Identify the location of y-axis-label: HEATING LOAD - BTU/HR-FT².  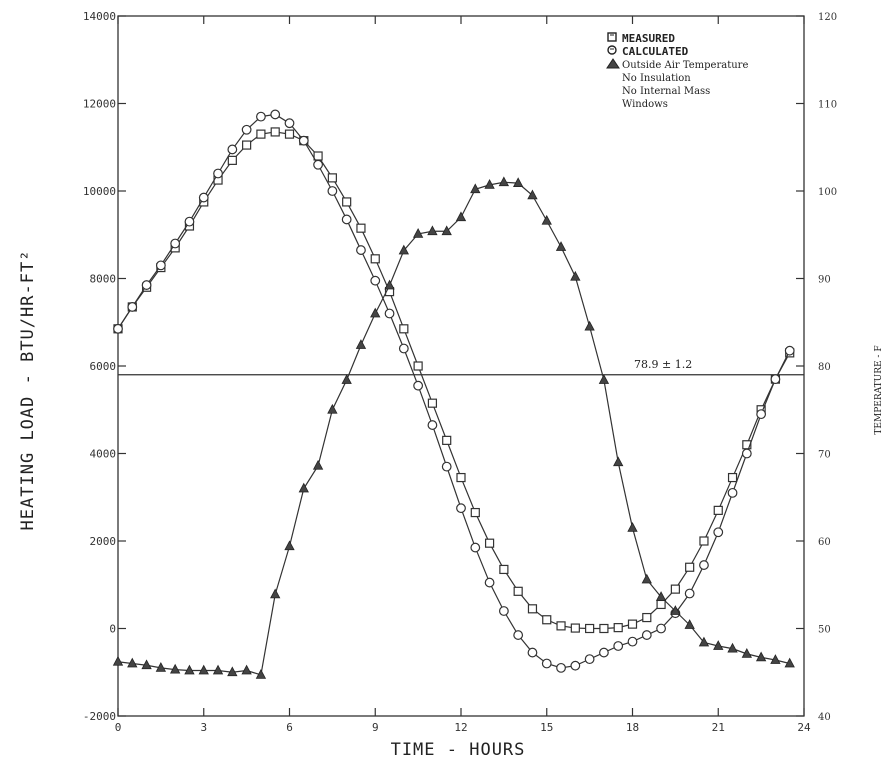
(28, 390).